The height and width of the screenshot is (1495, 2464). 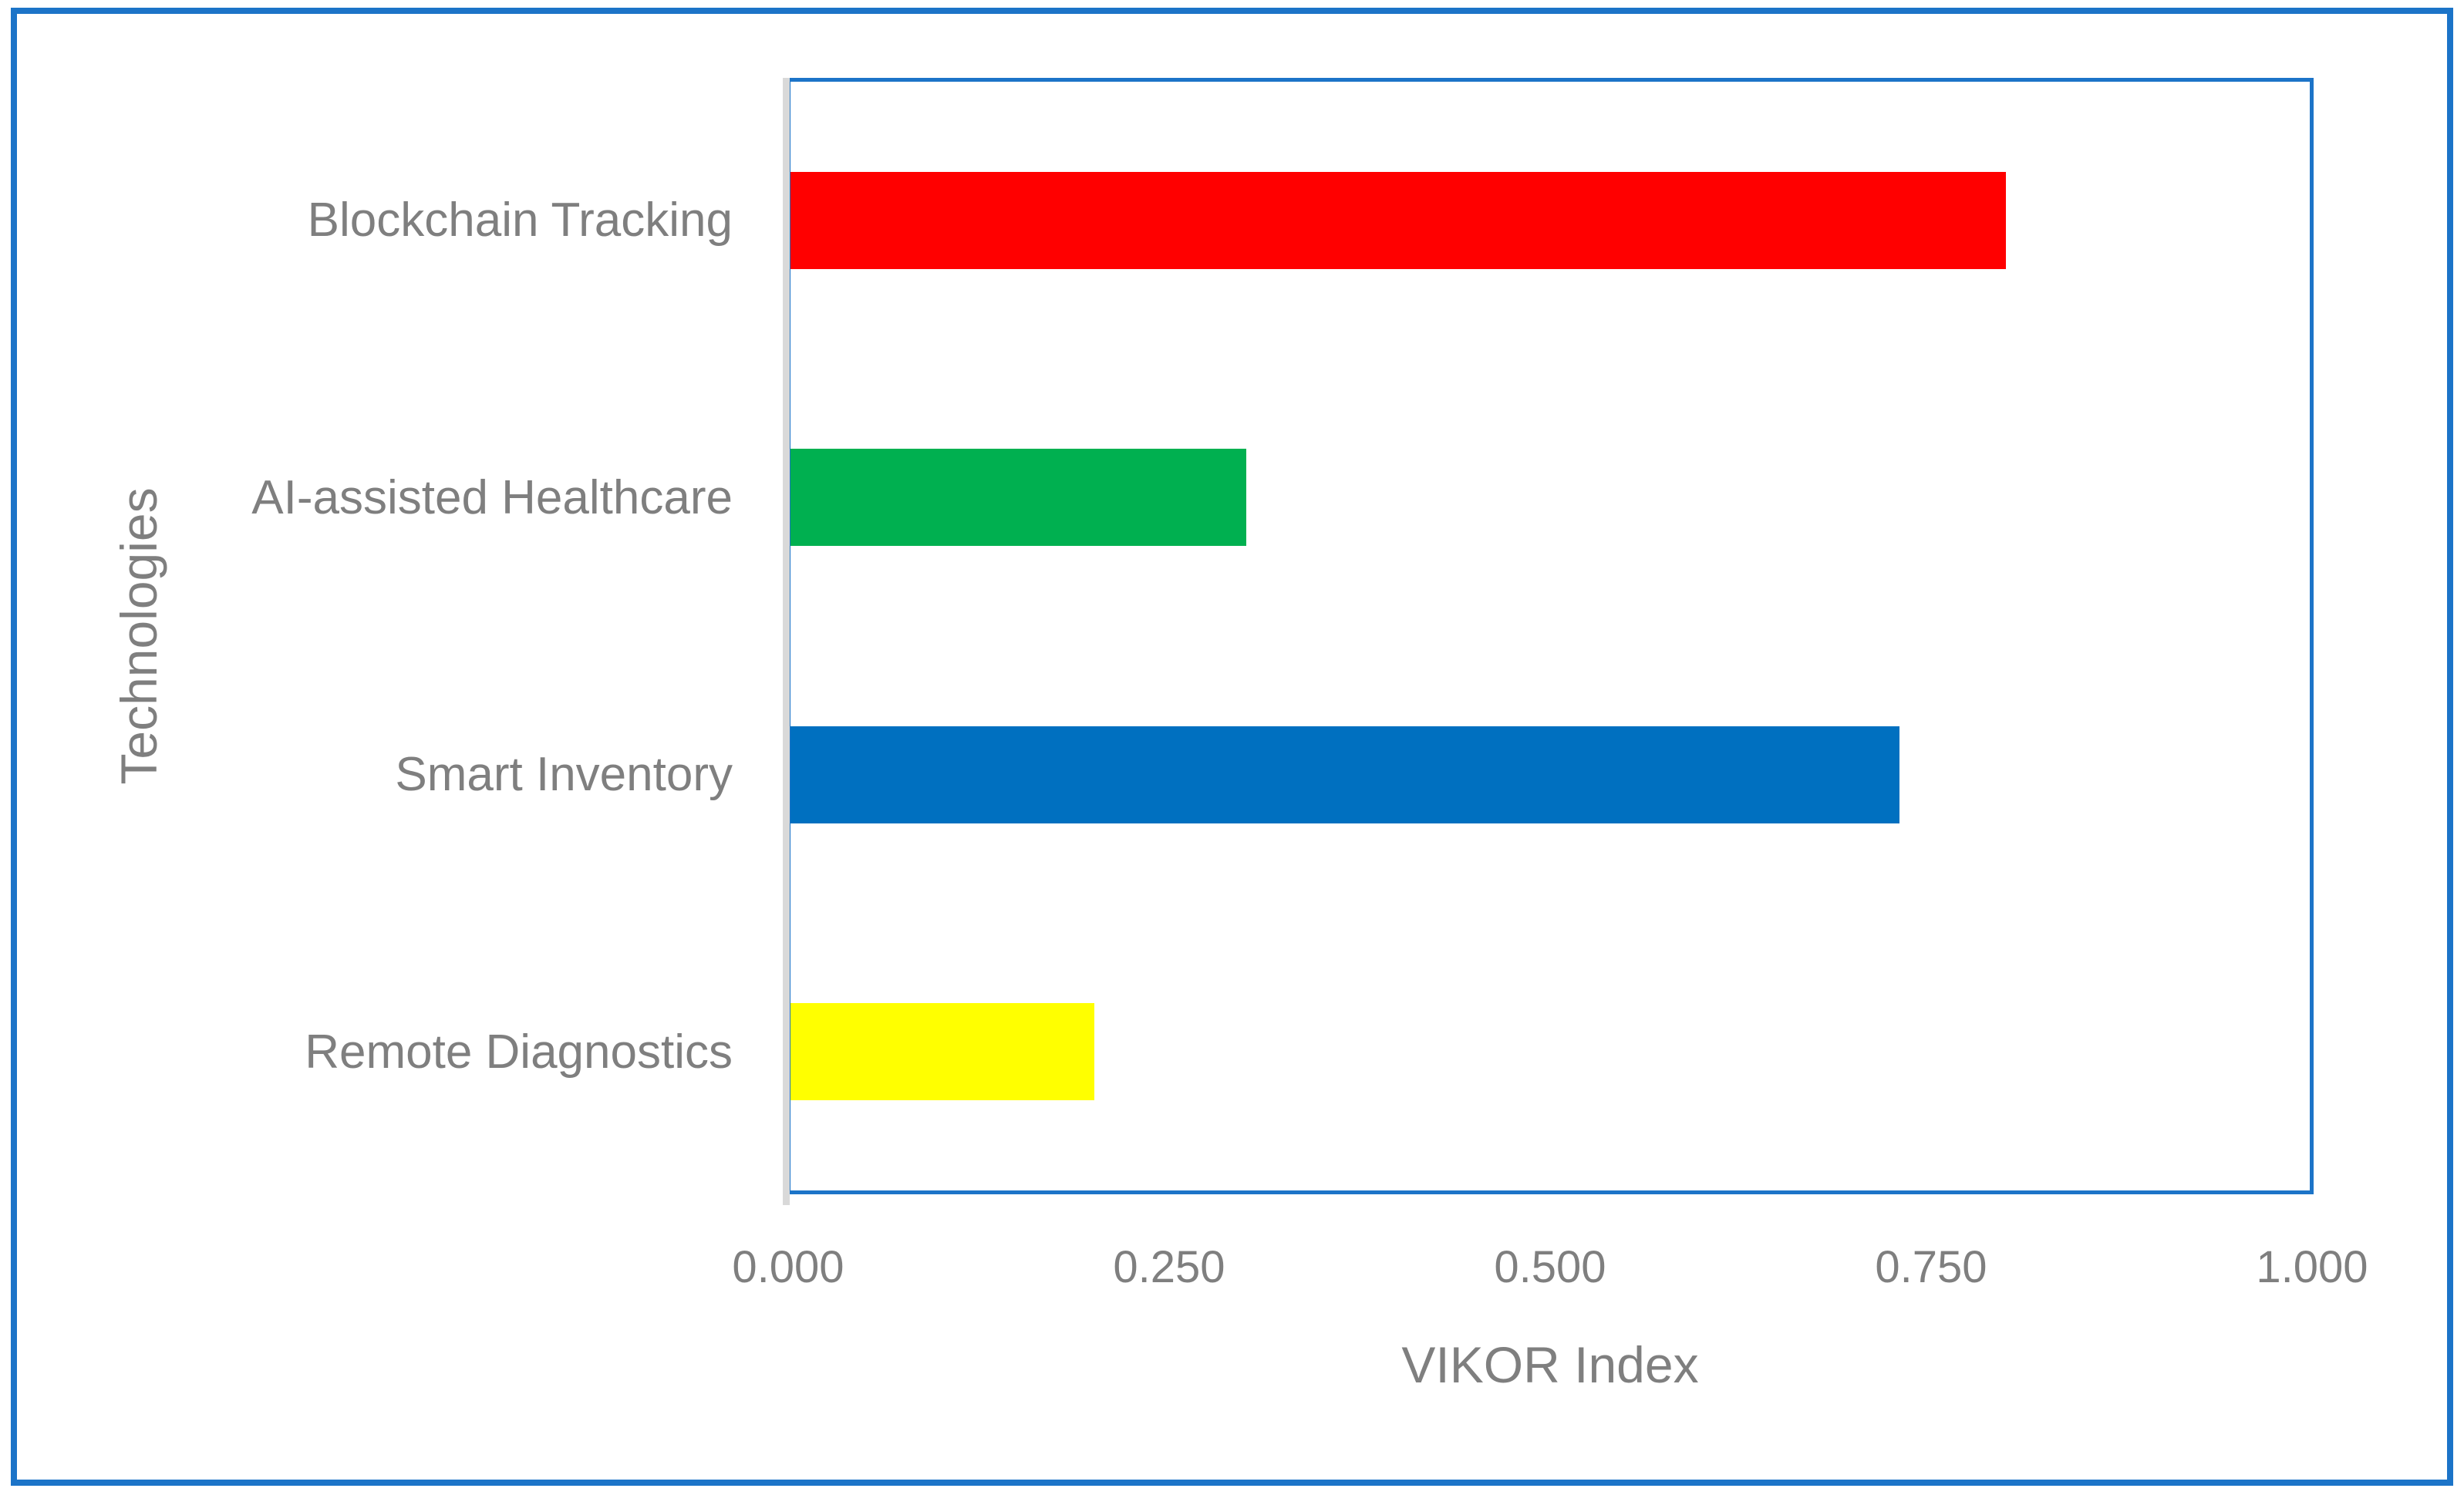 I want to click on category-label-smart-inventory: Smart Inventory, so click(x=564, y=775).